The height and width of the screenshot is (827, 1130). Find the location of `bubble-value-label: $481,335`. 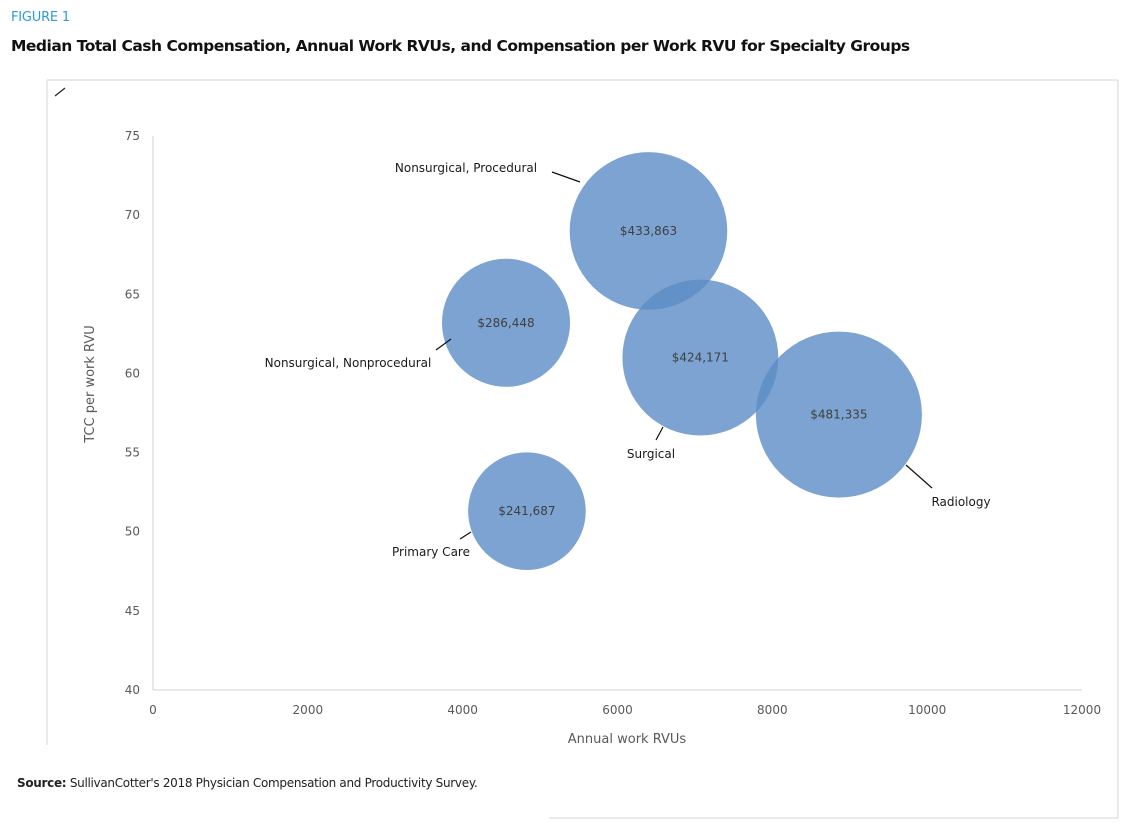

bubble-value-label: $481,335 is located at coordinates (838, 415).